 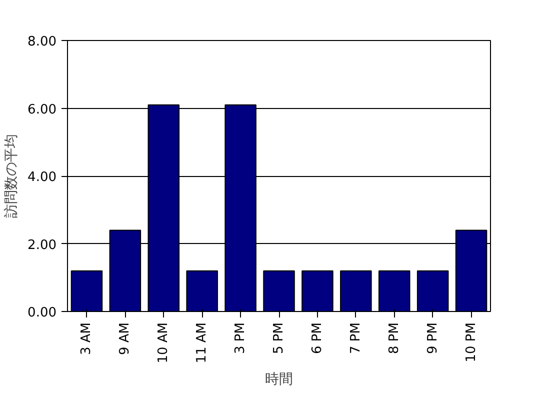 I want to click on x-tick-label: 8 PM, so click(x=394, y=338).